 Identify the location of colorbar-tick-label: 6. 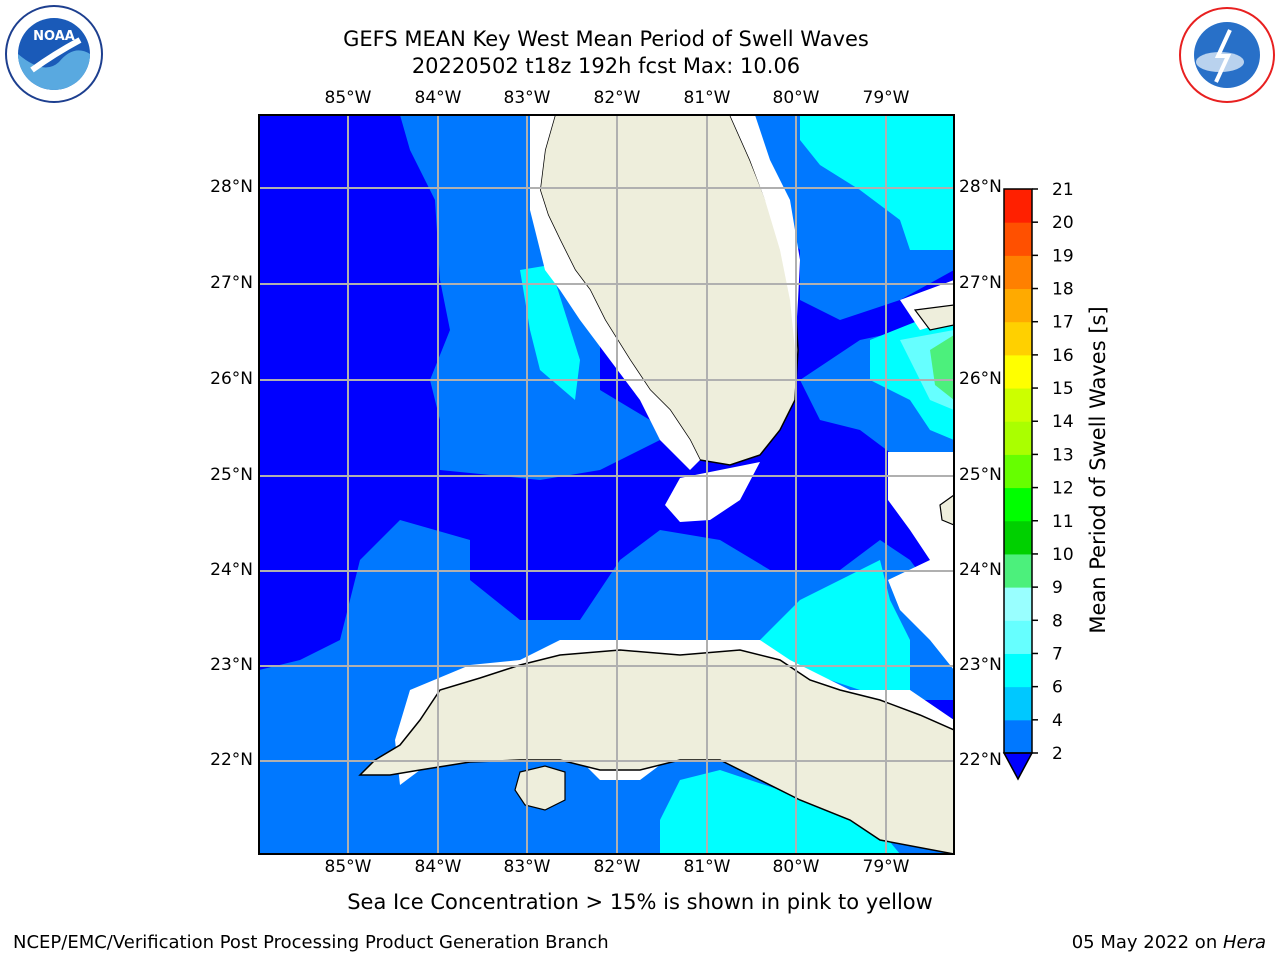
(1057, 688).